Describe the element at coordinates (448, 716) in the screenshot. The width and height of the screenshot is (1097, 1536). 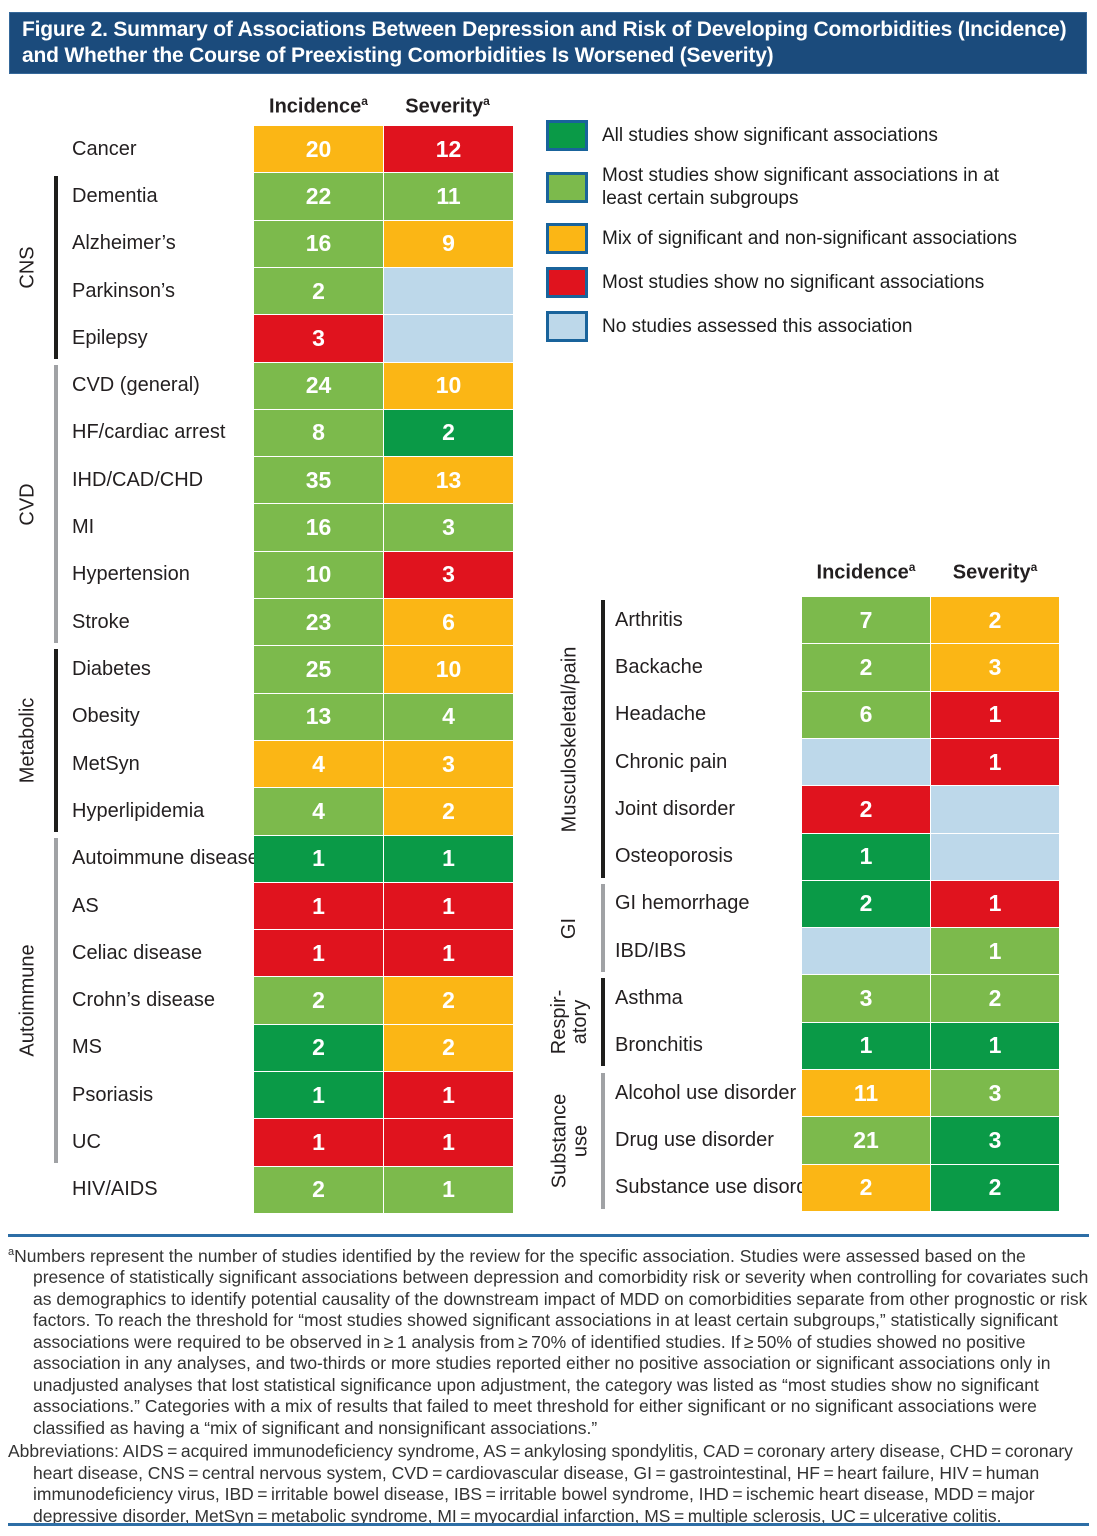
I see `severity-cell: 4` at that location.